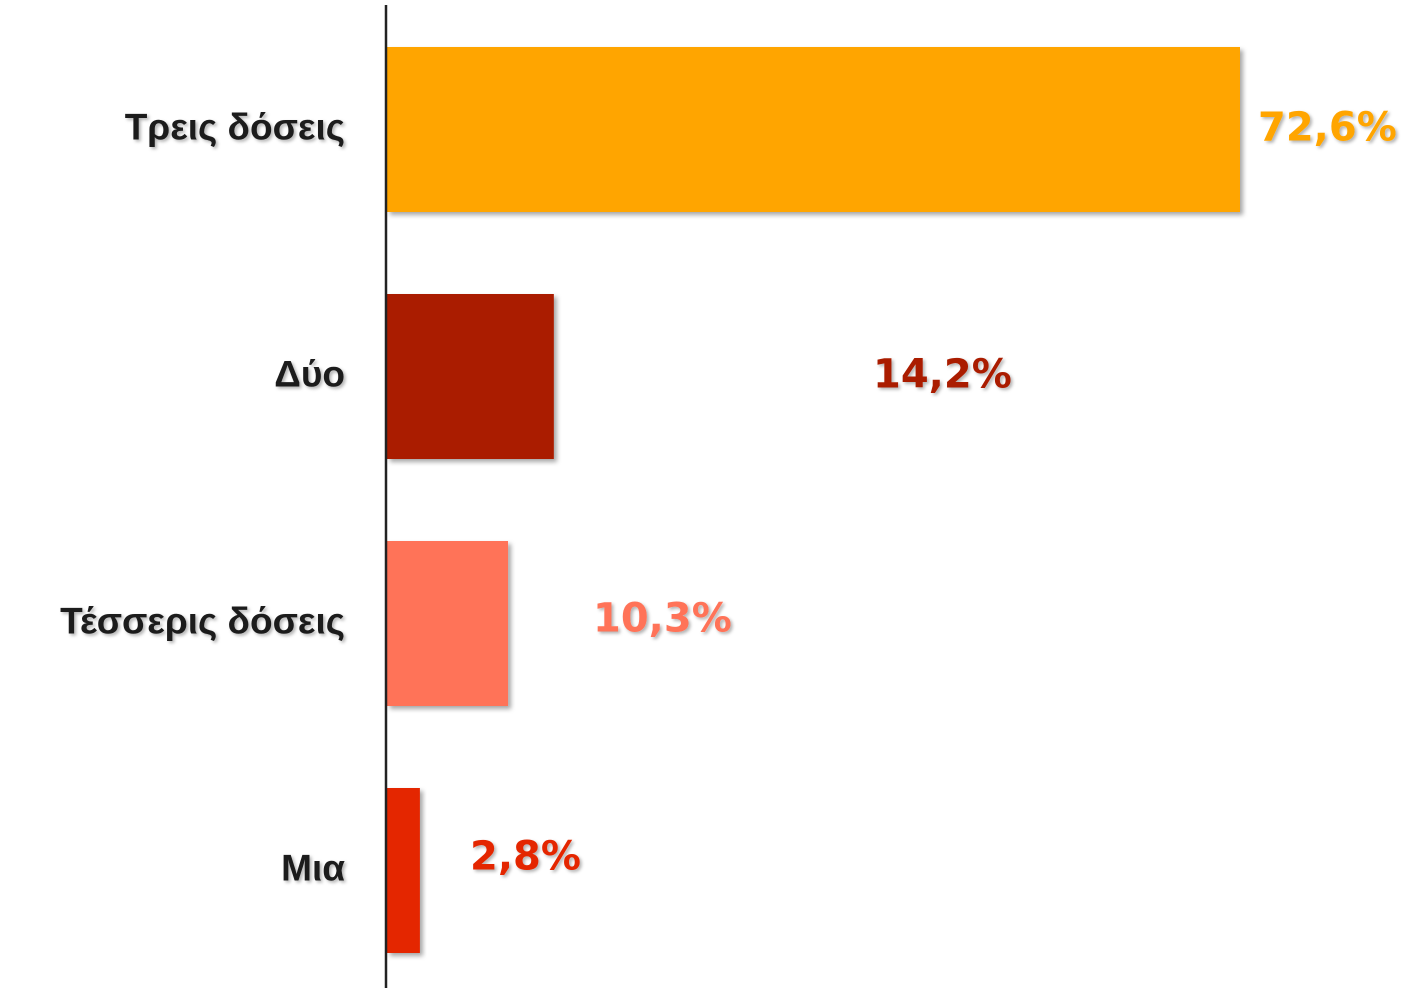 The height and width of the screenshot is (988, 1412). What do you see at coordinates (525, 857) in the screenshot?
I see `value-label: 2,8%` at bounding box center [525, 857].